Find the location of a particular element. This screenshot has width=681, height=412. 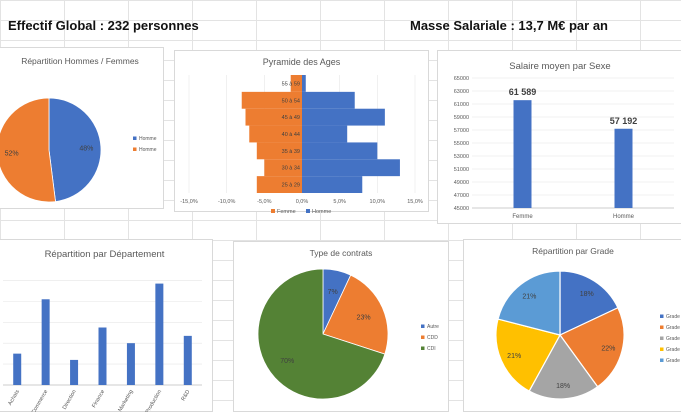

chart-contrats-panel: Type de contrats 7% 23% 70% Autre CDD CDI is located at coordinates (341, 326).